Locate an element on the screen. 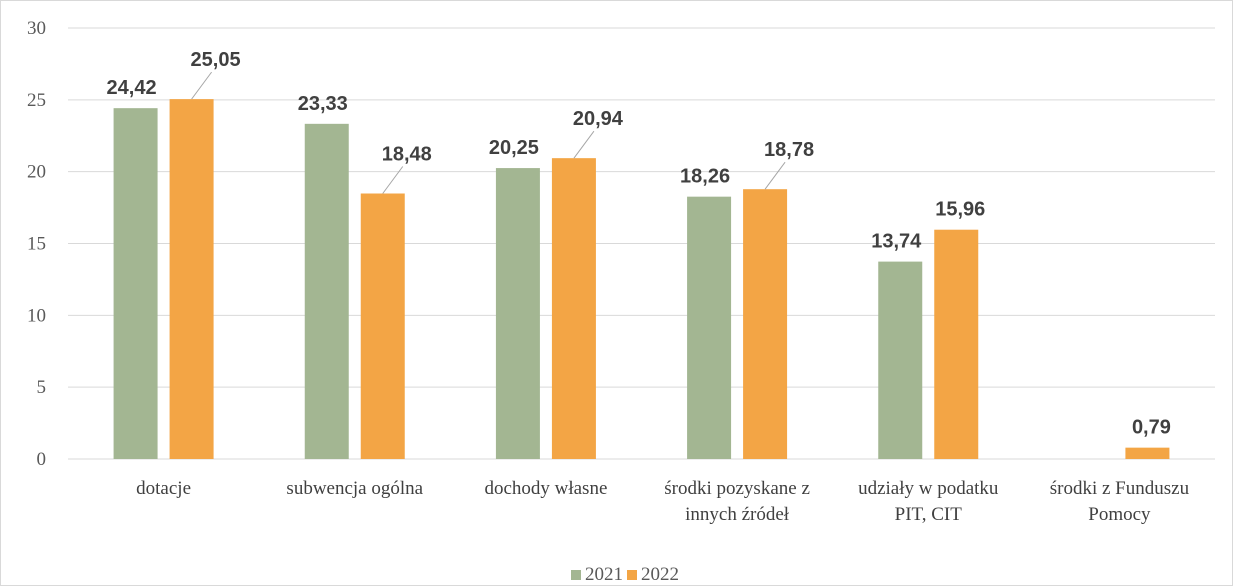 The width and height of the screenshot is (1235, 588). x-tick-label: środki z Funduszu is located at coordinates (1120, 488).